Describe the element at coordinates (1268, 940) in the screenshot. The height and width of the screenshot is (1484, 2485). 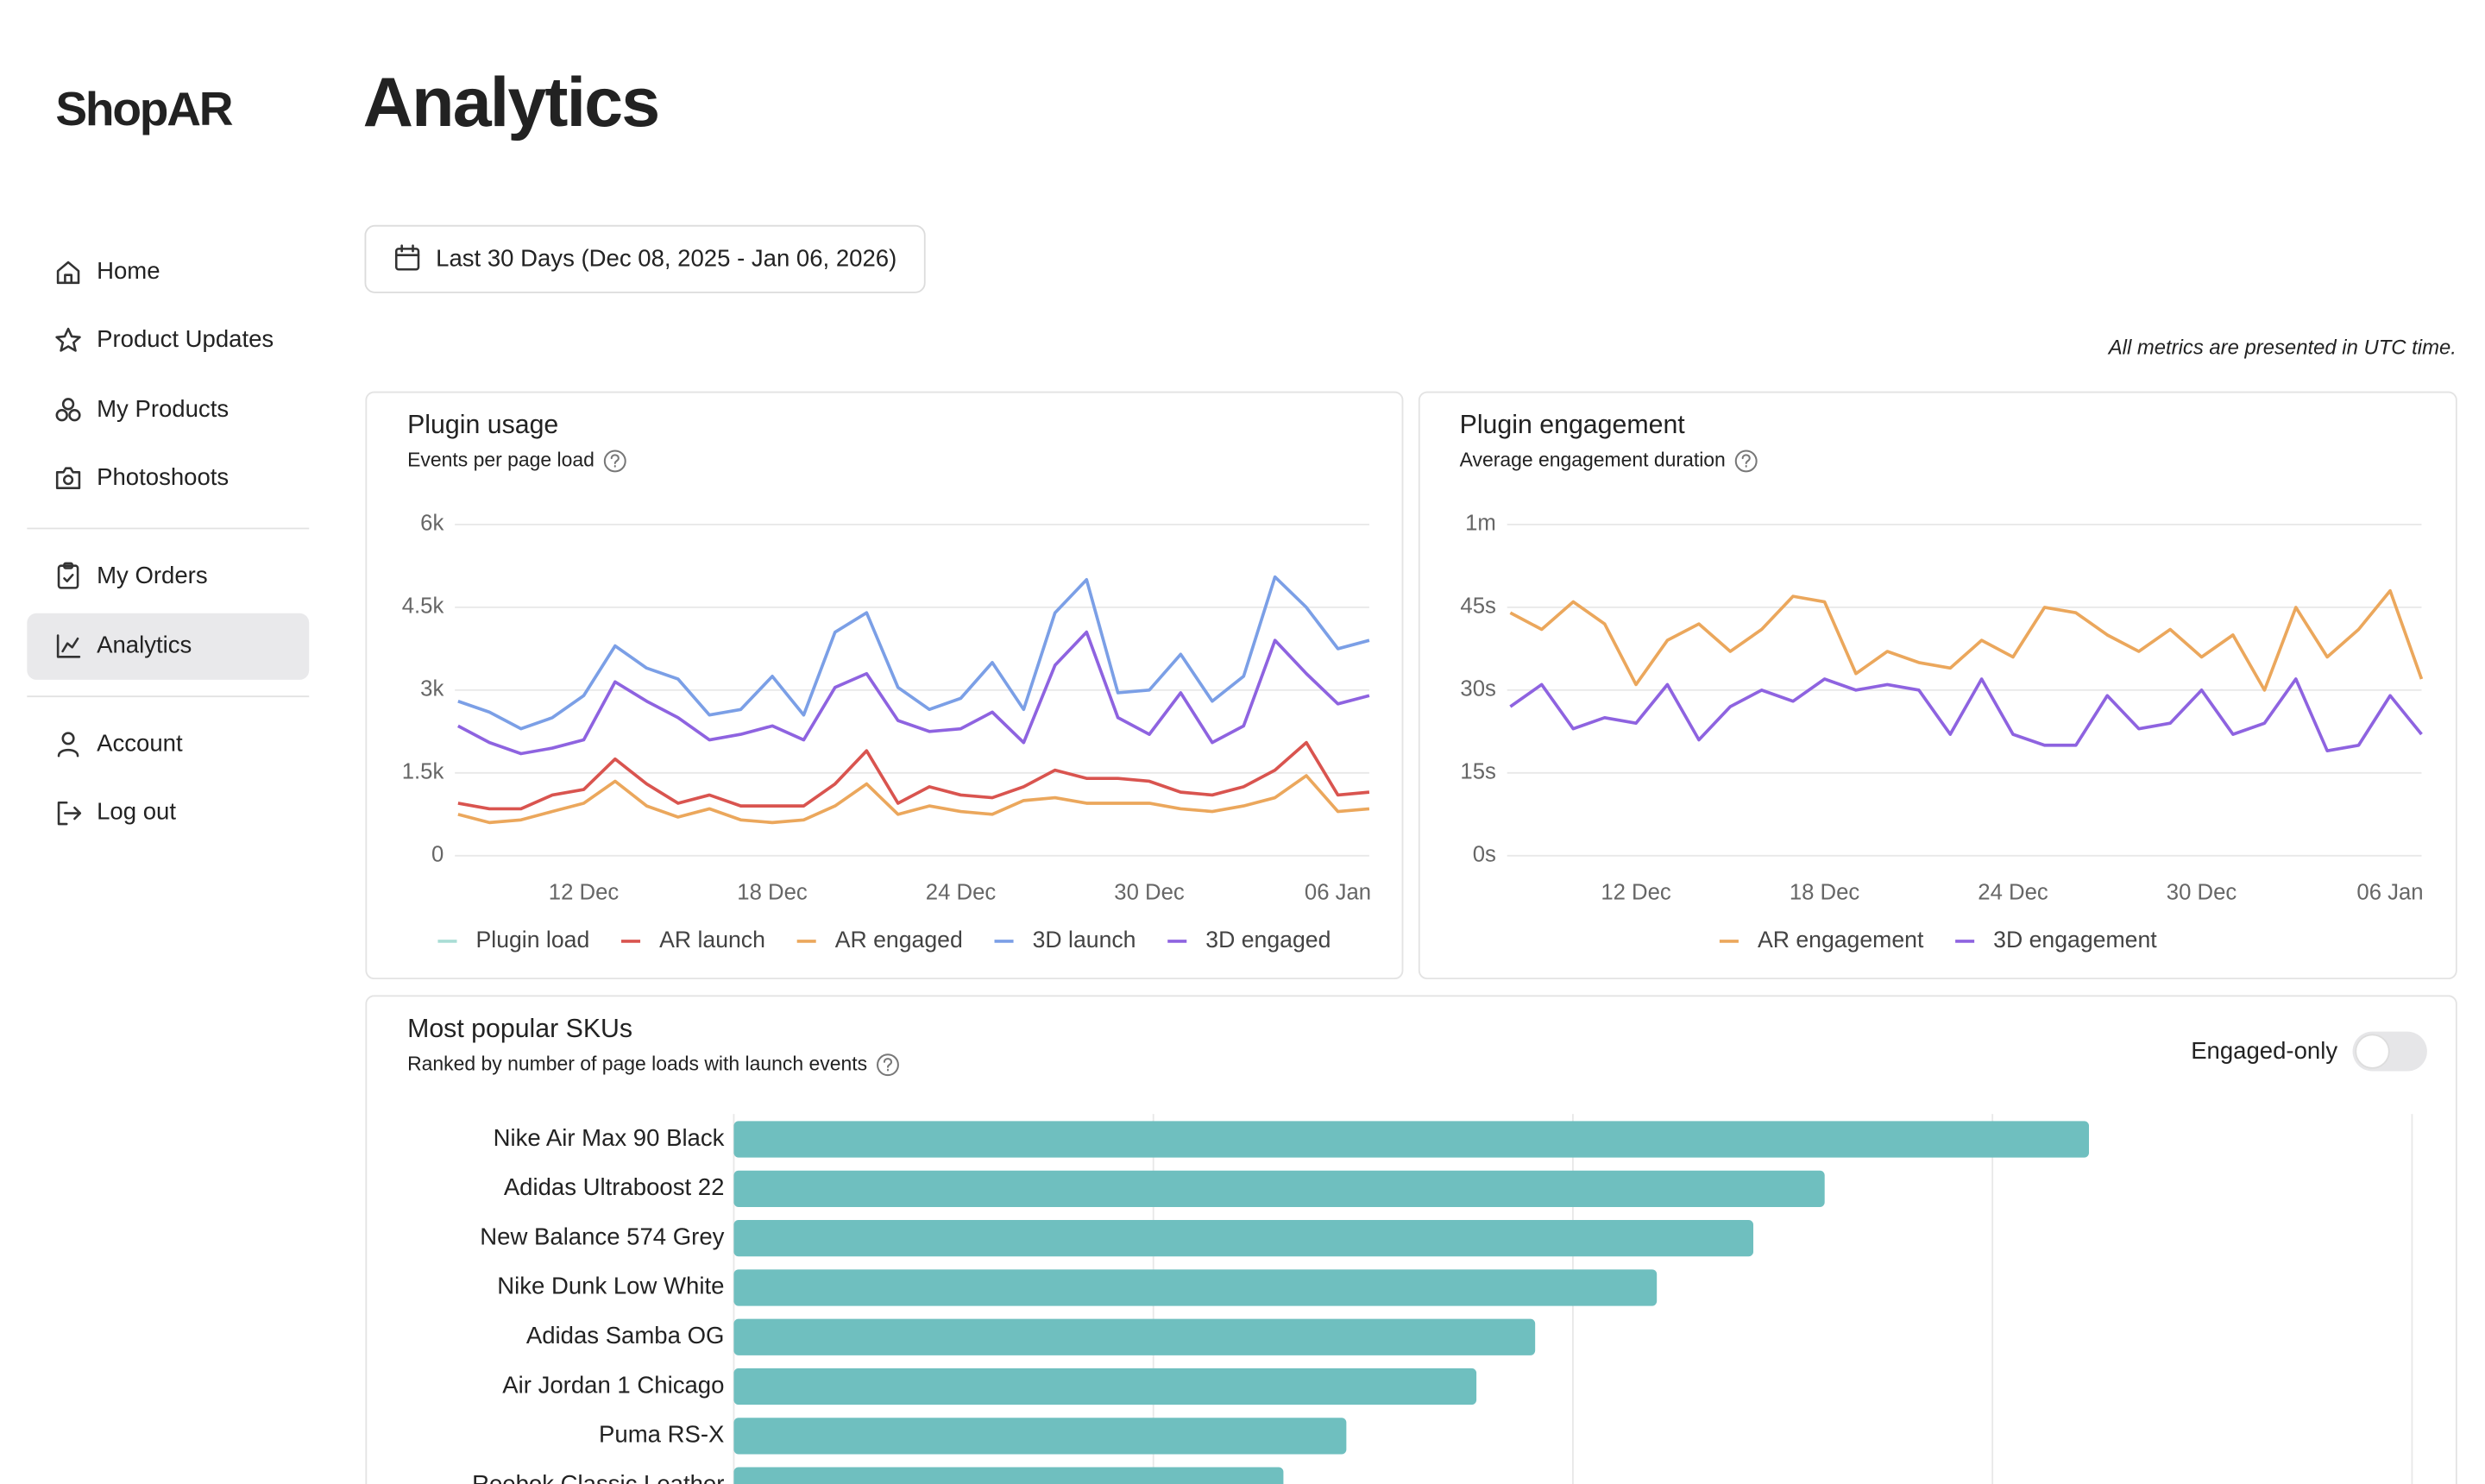
I see `legend-label: 3D engaged` at that location.